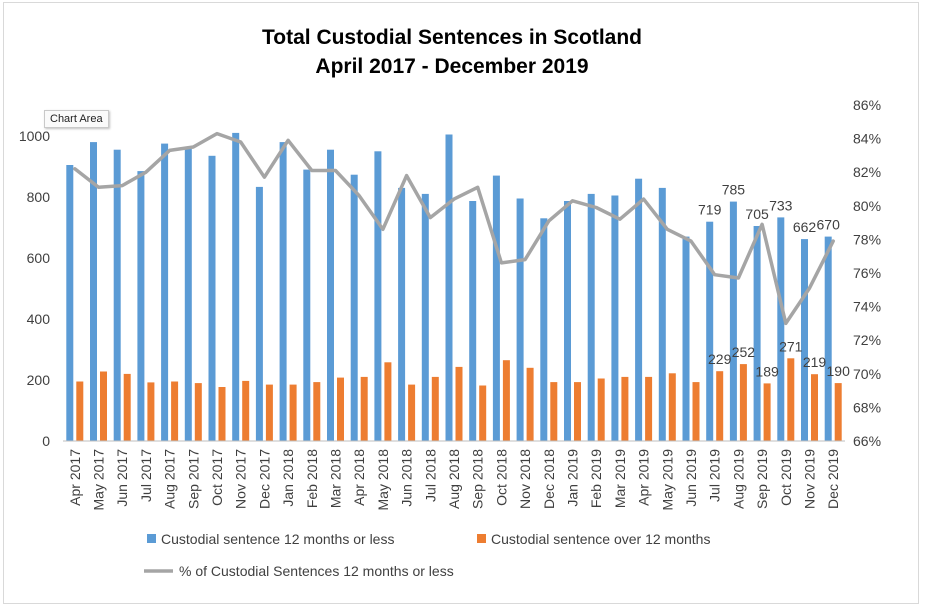 The width and height of the screenshot is (925, 609). What do you see at coordinates (39, 319) in the screenshot?
I see `left-axis-tick: 400` at bounding box center [39, 319].